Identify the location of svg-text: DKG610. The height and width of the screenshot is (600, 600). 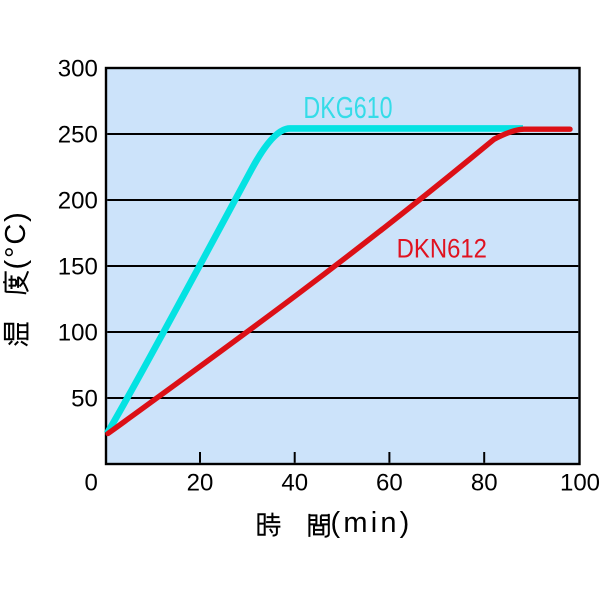
(347, 107).